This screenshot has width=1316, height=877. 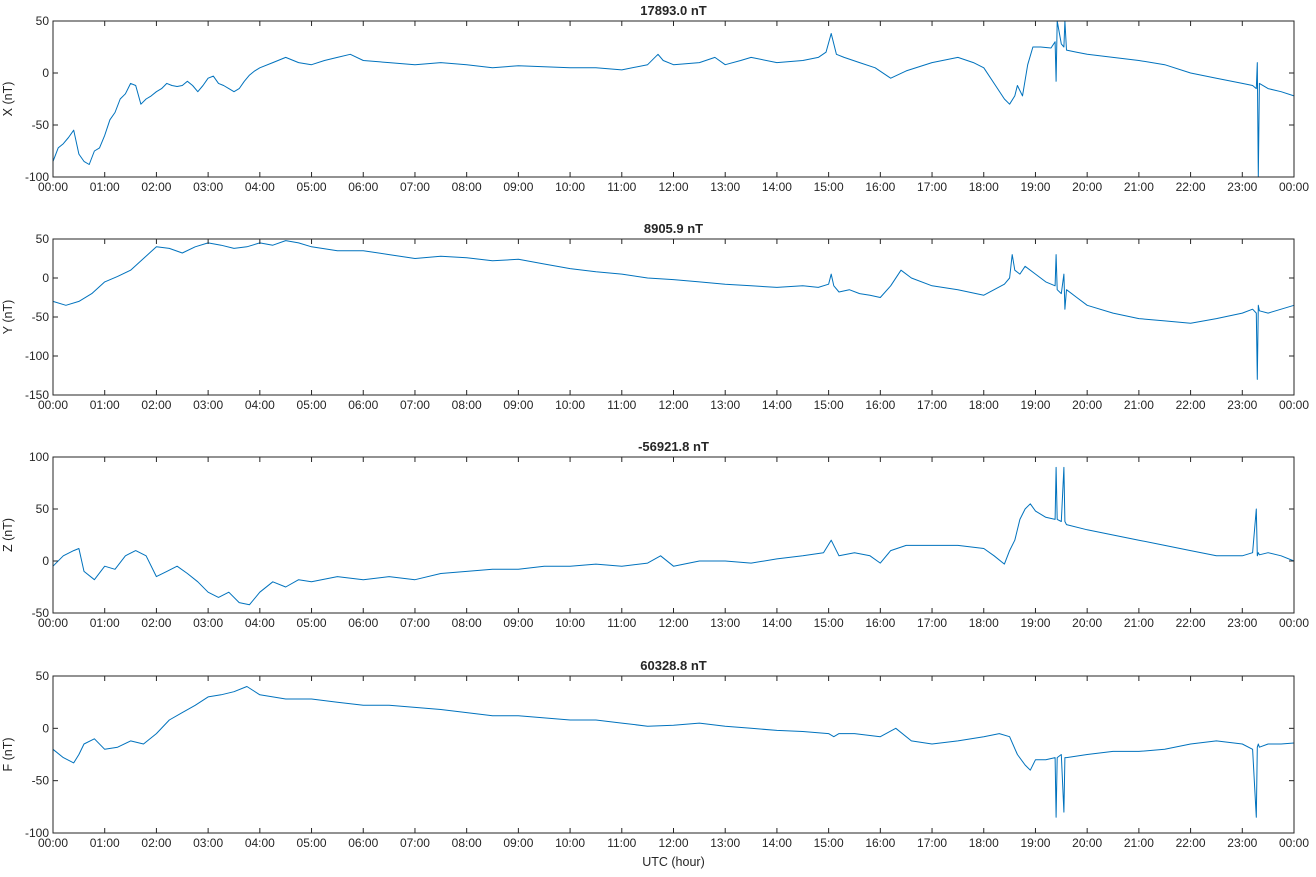 What do you see at coordinates (37, 395) in the screenshot?
I see `y-tick-label: -150` at bounding box center [37, 395].